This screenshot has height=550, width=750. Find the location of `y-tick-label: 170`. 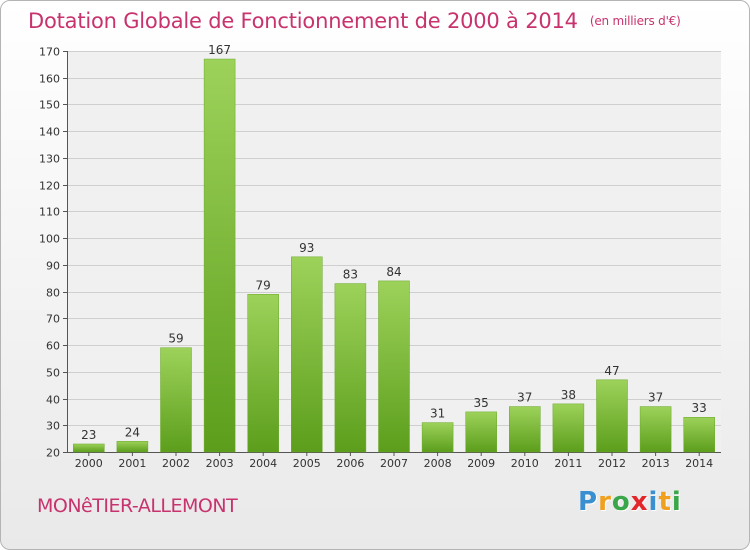

y-tick-label: 170 is located at coordinates (49, 52).